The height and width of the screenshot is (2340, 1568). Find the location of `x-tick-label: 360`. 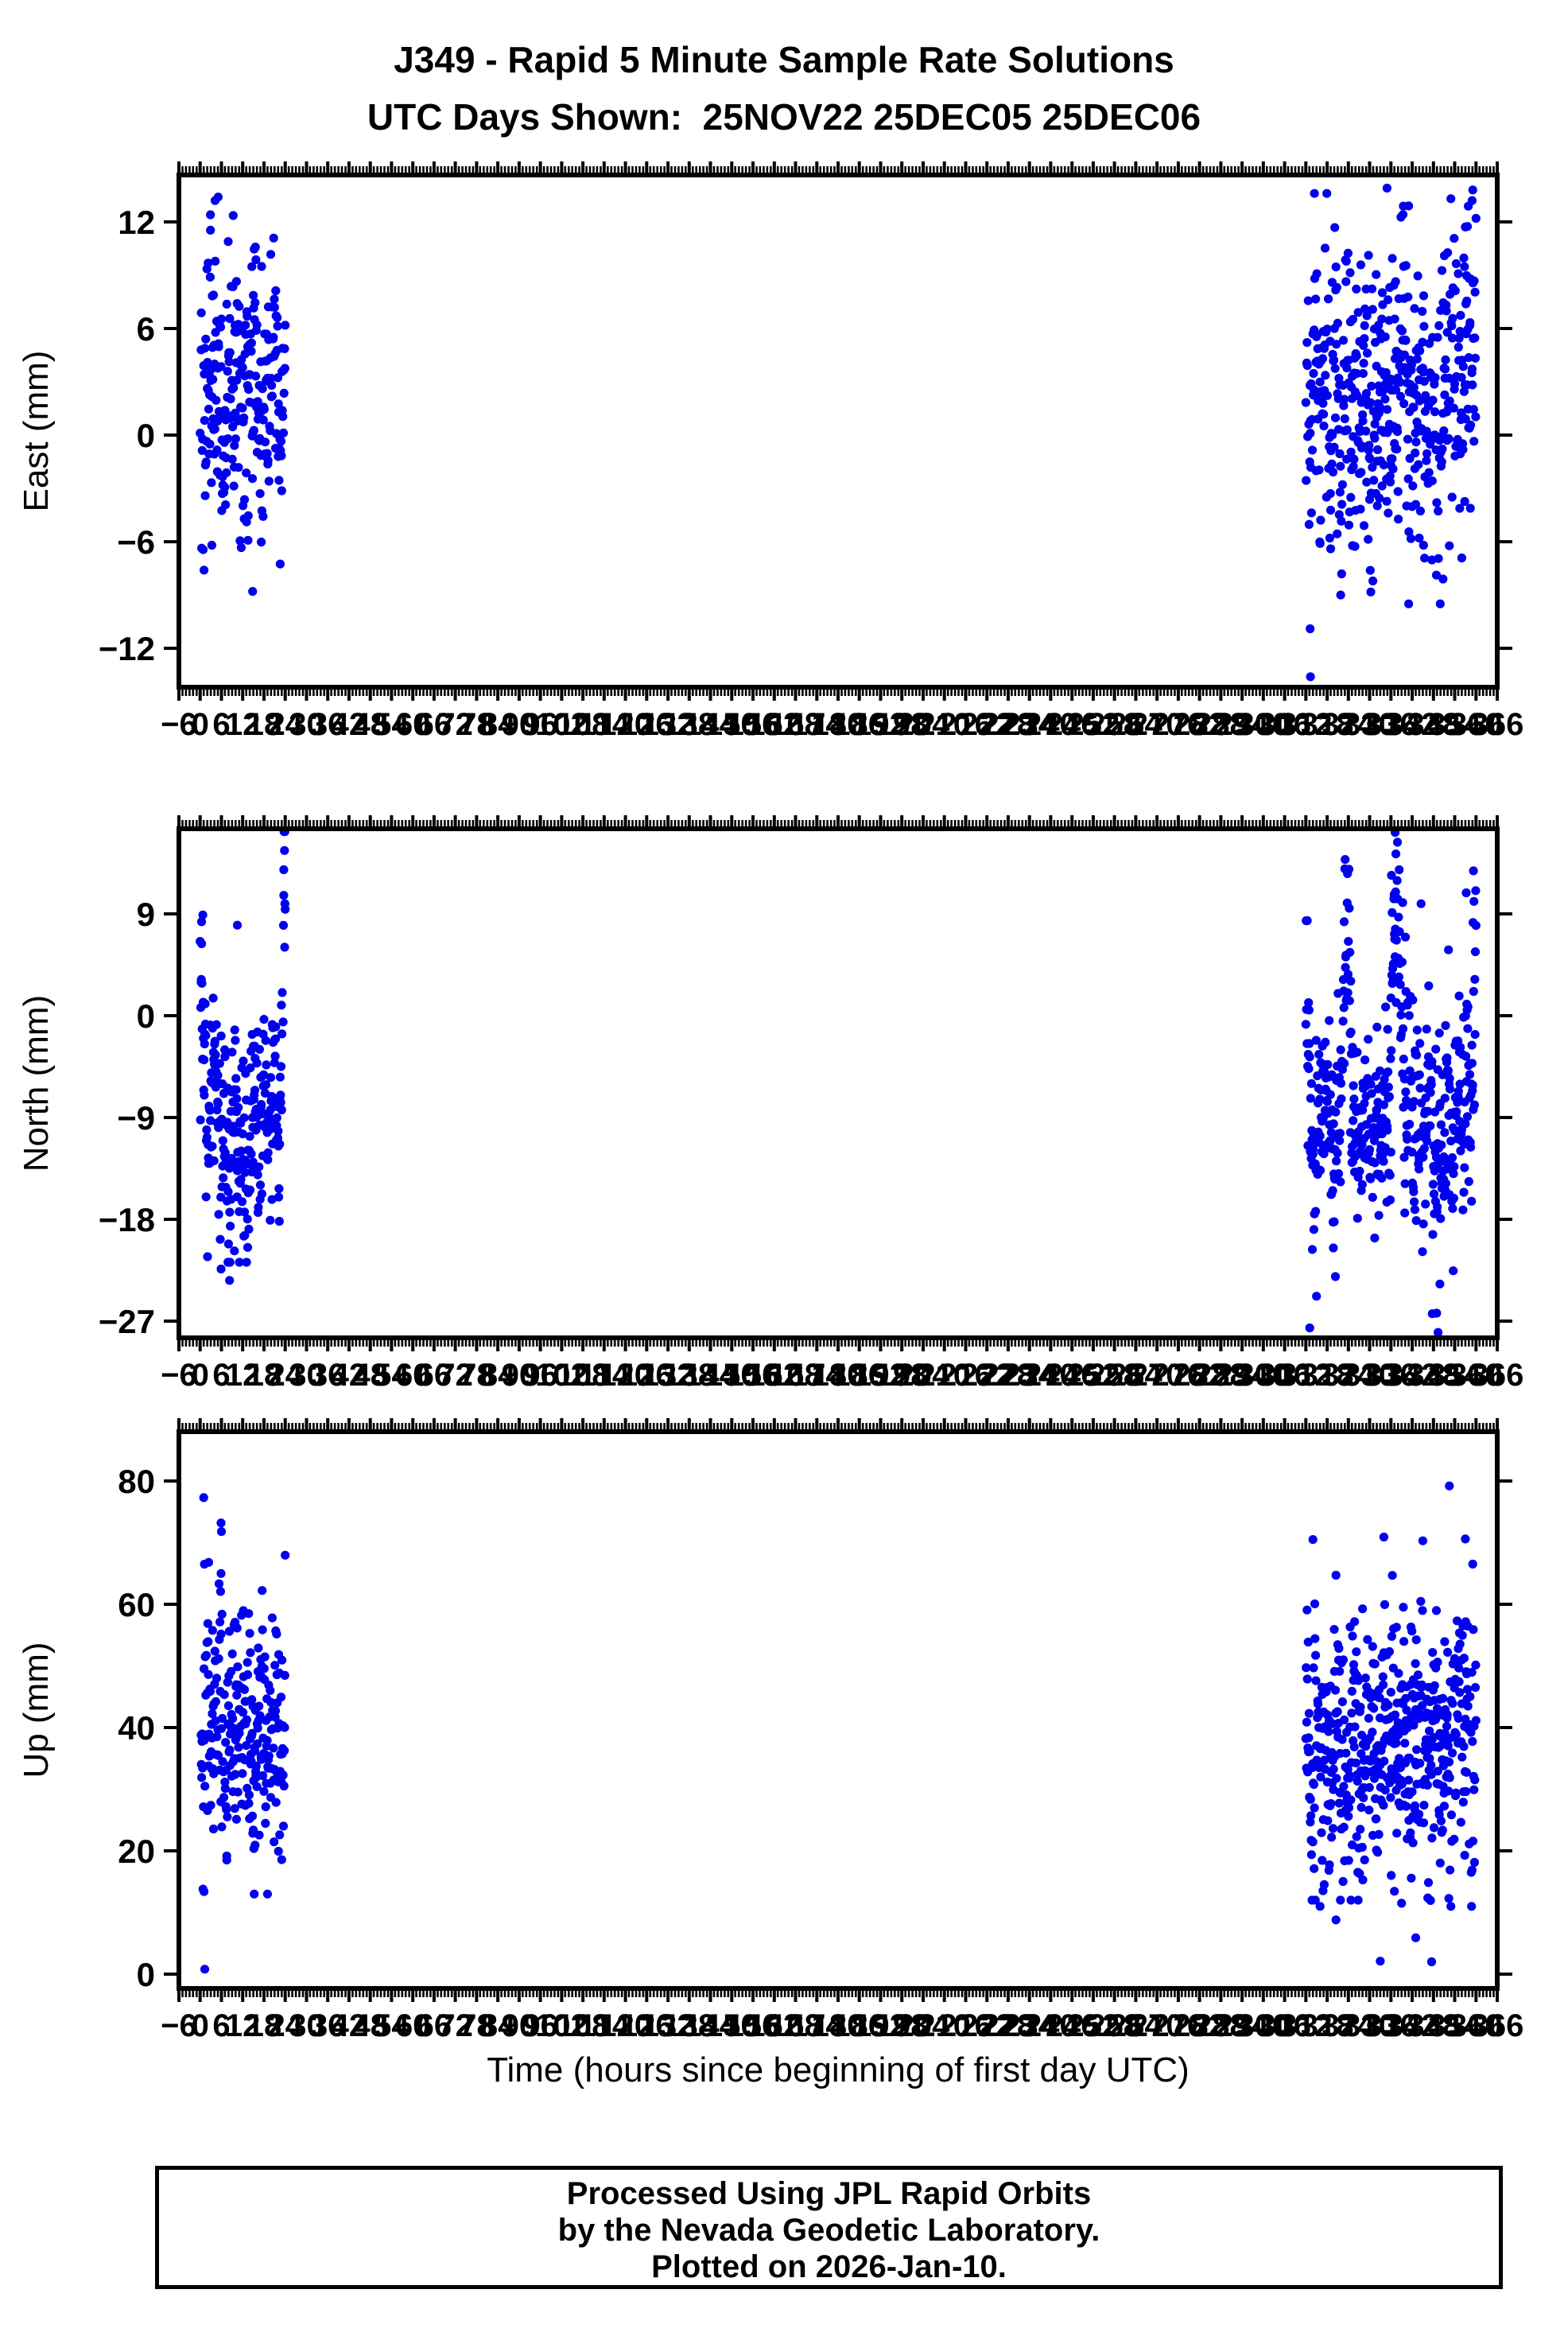

x-tick-label: 360 is located at coordinates (1476, 724).